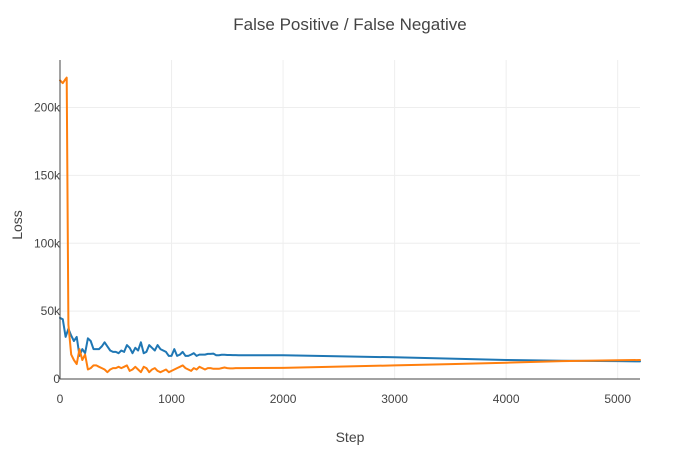 The height and width of the screenshot is (450, 700). Describe the element at coordinates (47, 175) in the screenshot. I see `y-tick-label: 150k` at that location.